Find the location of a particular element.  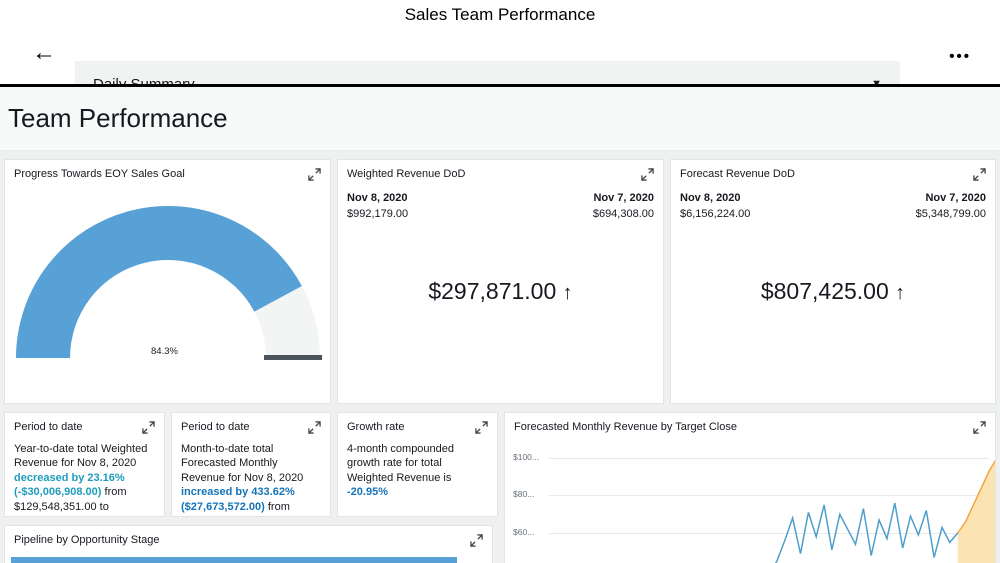

kpi-date-value: $694,308.00 is located at coordinates (623, 213).